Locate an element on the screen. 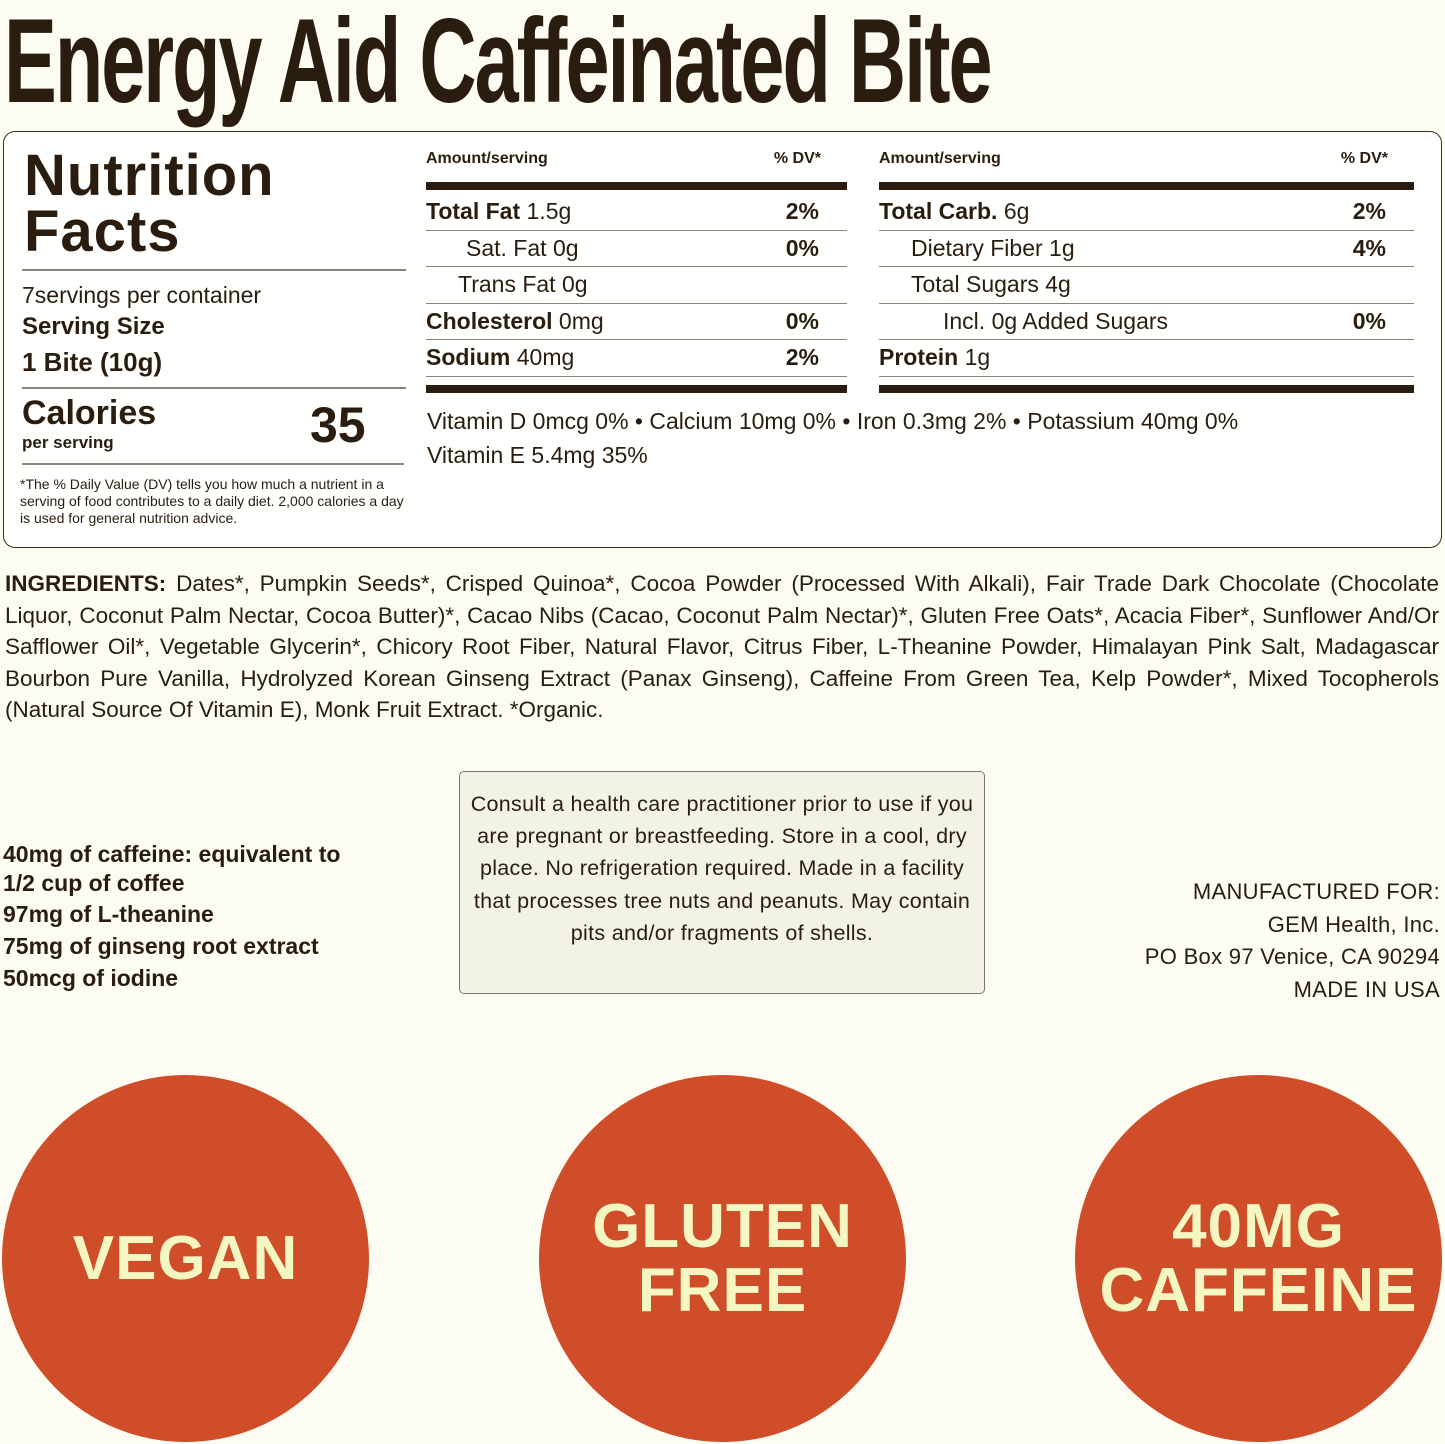 This screenshot has height=1444, width=1445. nutrient-label: Total Sugars is located at coordinates (975, 284).